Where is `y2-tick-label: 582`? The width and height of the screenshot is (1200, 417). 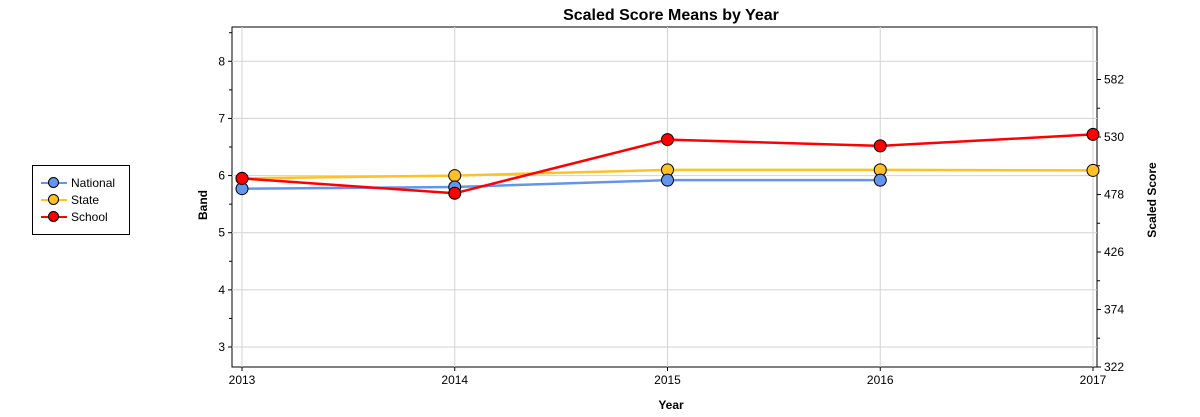
y2-tick-label: 582 is located at coordinates (1114, 80).